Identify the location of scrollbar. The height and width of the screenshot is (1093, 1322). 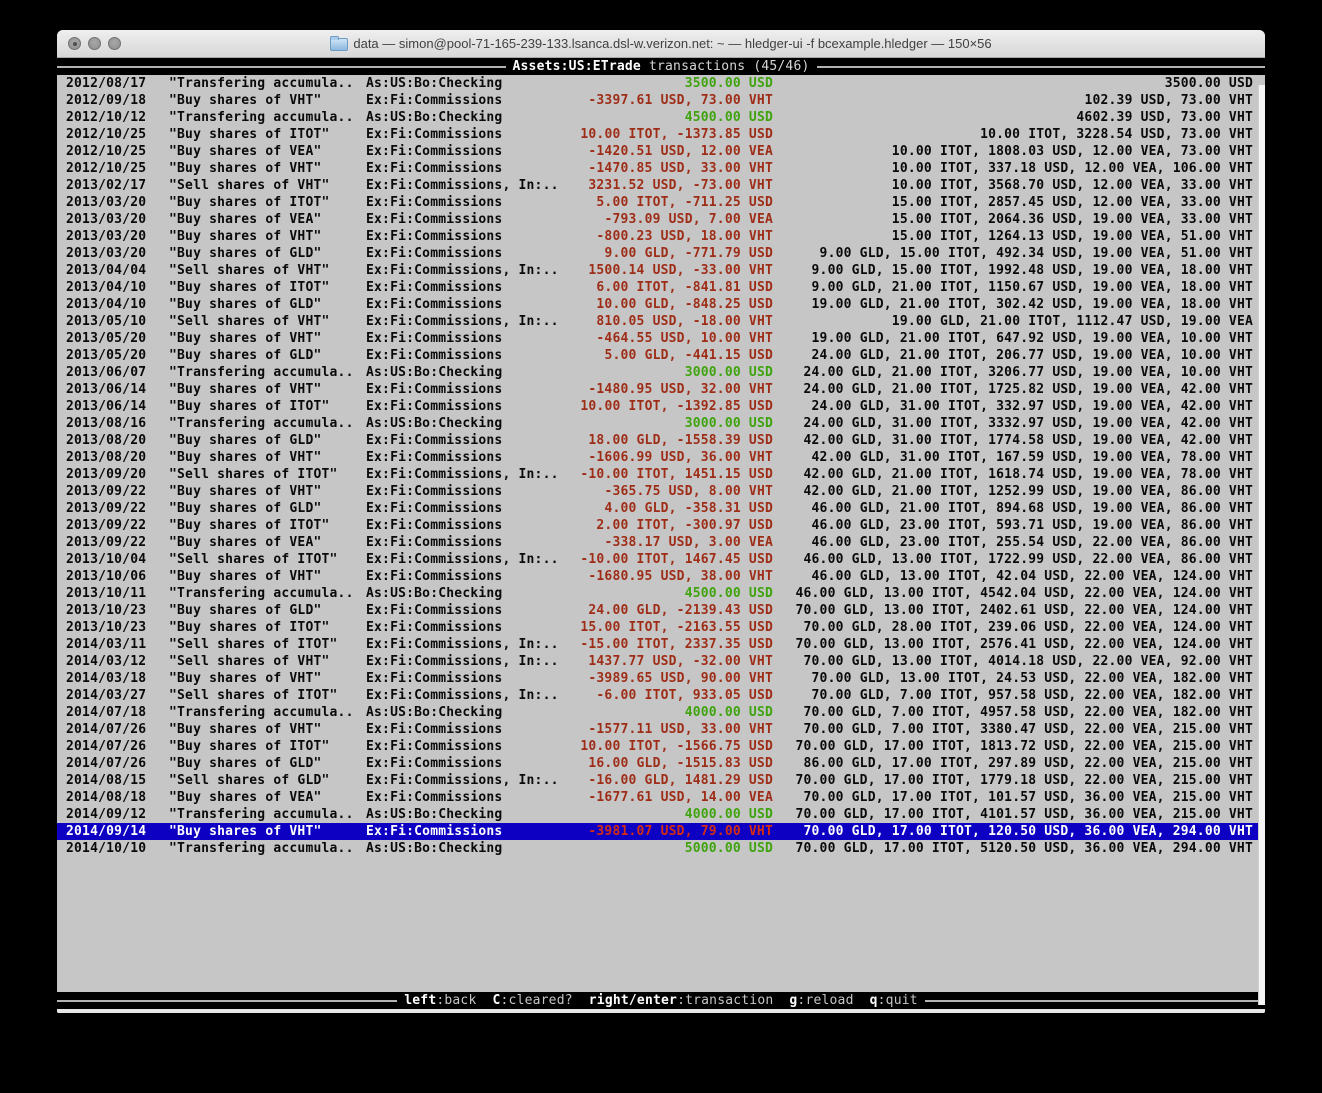
(1261, 545).